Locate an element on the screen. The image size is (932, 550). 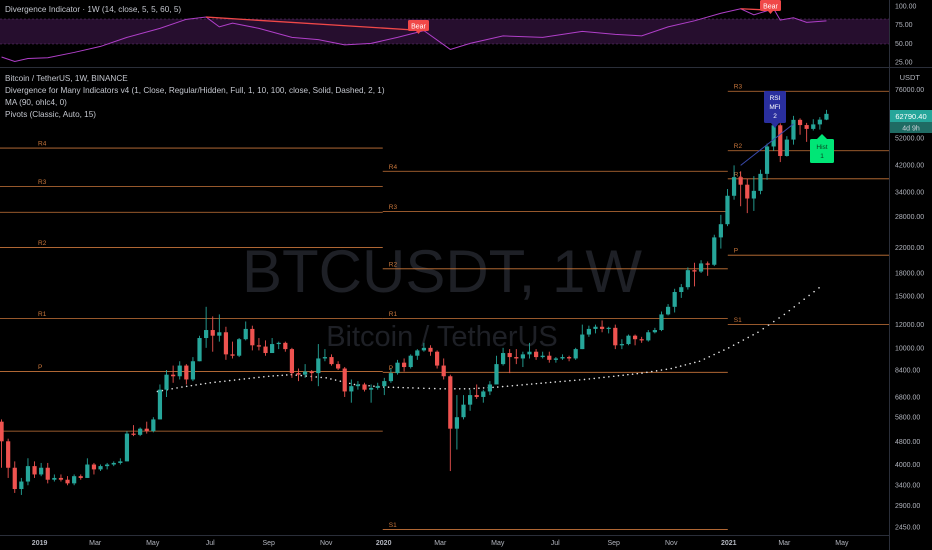
rsi-mfi-label: RSI MFI 2 is located at coordinates (775, 109).